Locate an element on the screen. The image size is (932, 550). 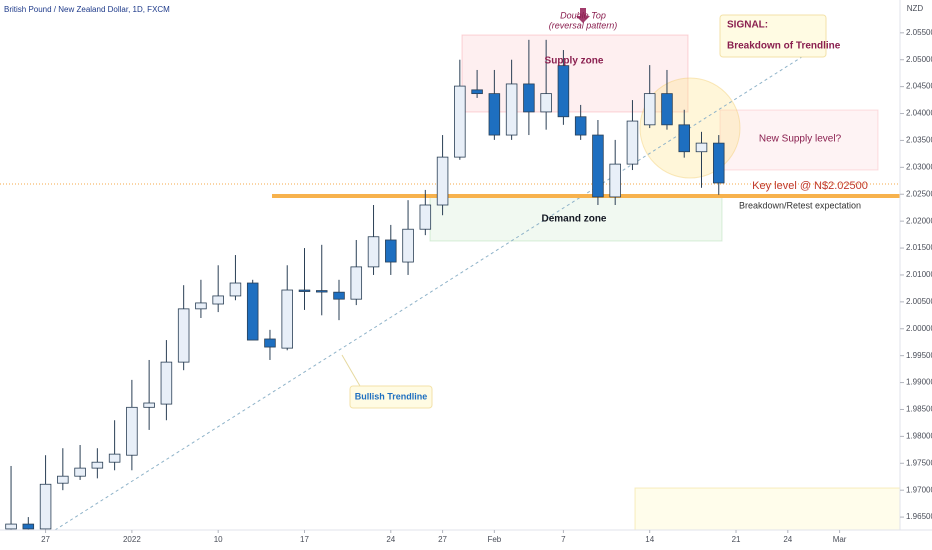
y-tick-label: 2.01500 is located at coordinates (919, 247).